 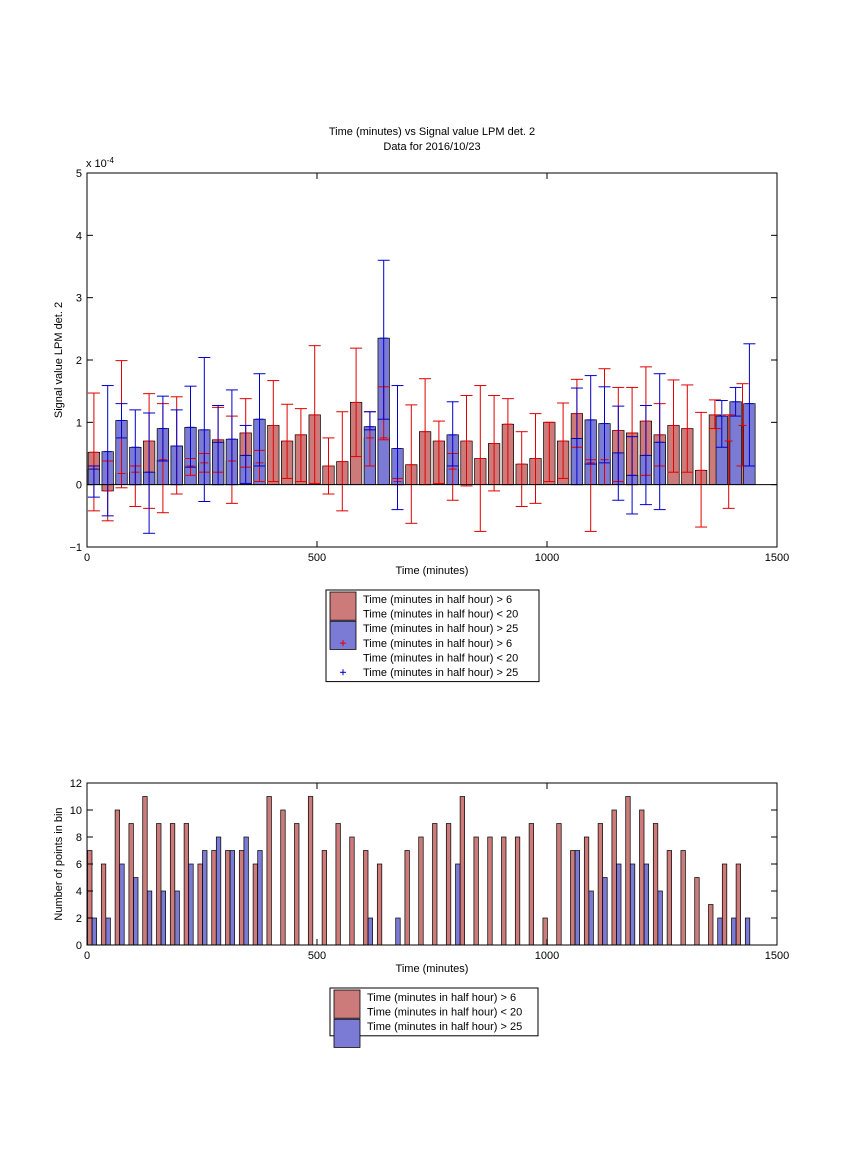 What do you see at coordinates (440, 658) in the screenshot?
I see `legend-label: Time (minutes in half hour) < 20` at bounding box center [440, 658].